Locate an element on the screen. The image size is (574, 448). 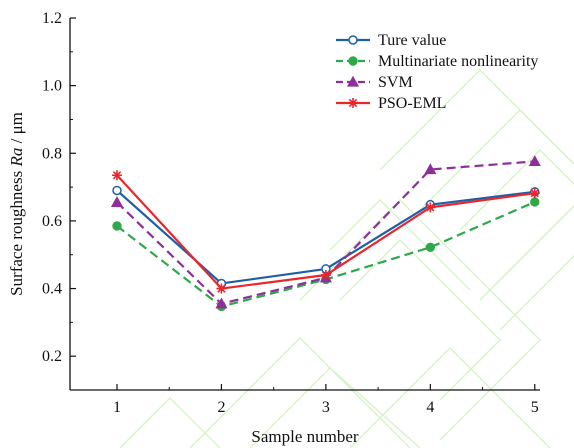
x-axis-title: Sample number is located at coordinates (305, 436).